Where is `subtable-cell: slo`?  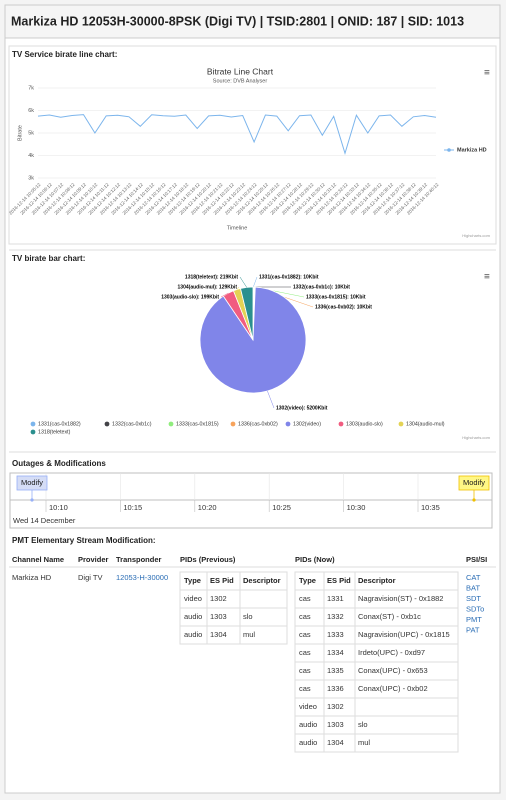
subtable-cell: slo is located at coordinates (248, 616).